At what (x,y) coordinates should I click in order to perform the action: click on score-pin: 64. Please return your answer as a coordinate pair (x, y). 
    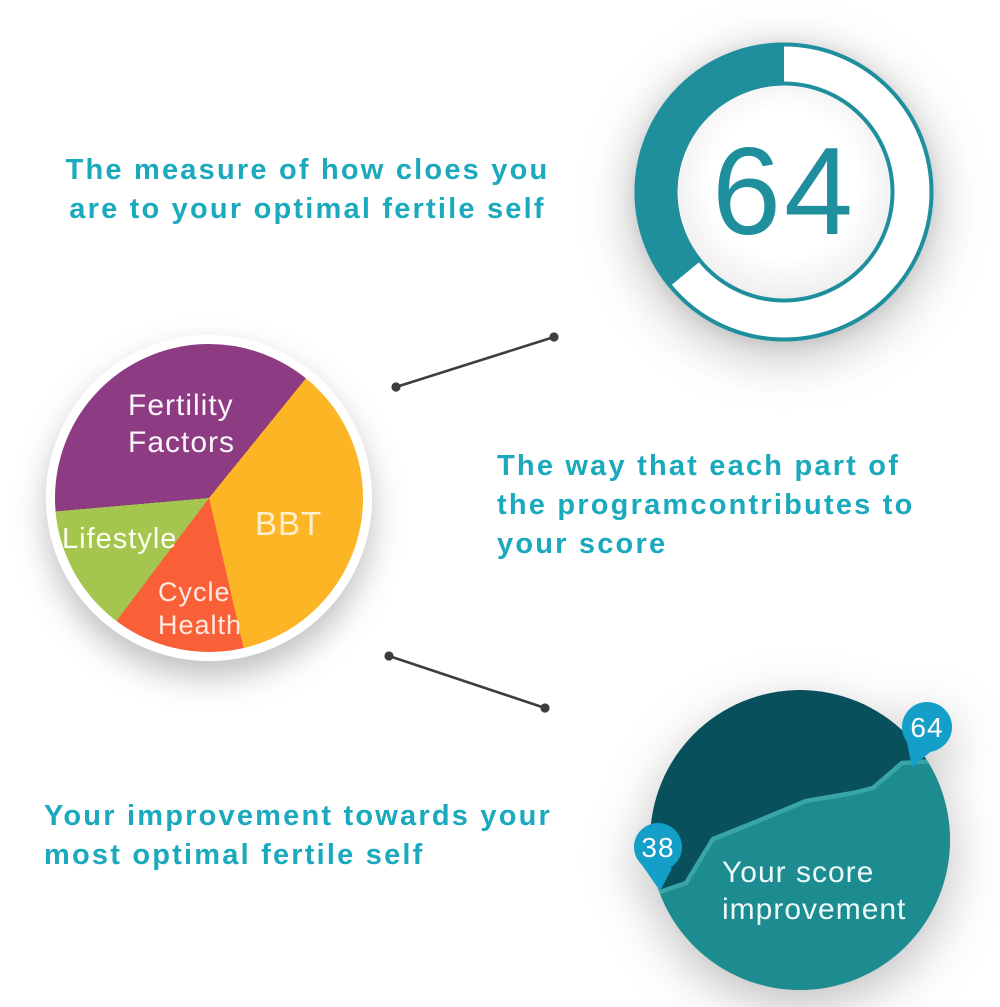
    Looking at the image, I should click on (927, 734).